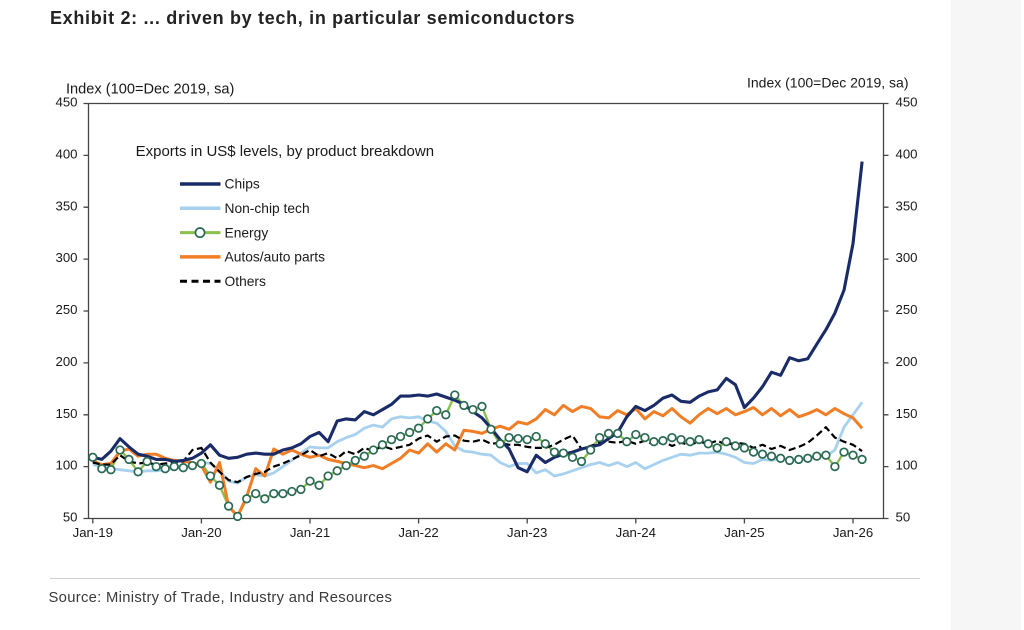 The image size is (1024, 630). I want to click on svg-text: Jan-22, so click(418, 532).